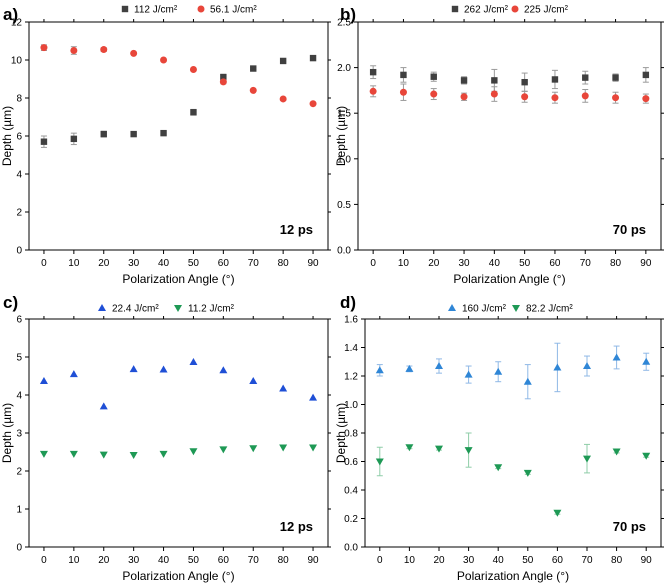 The width and height of the screenshot is (669, 587). Describe the element at coordinates (17, 61) in the screenshot. I see `y-tick-label: 10` at that location.